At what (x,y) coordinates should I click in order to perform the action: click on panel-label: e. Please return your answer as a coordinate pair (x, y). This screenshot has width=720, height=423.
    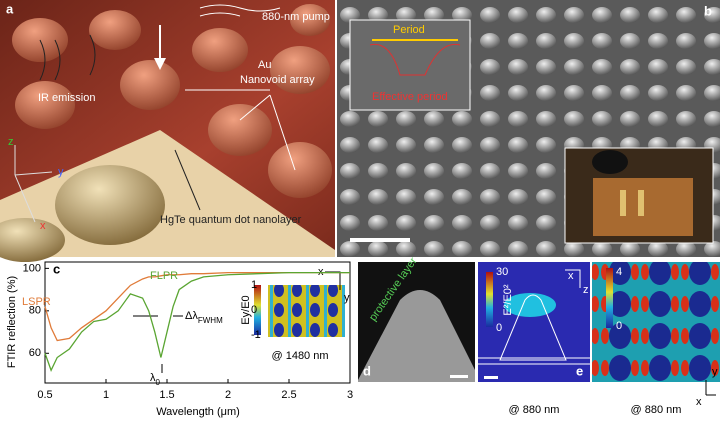
    Looking at the image, I should click on (579, 370).